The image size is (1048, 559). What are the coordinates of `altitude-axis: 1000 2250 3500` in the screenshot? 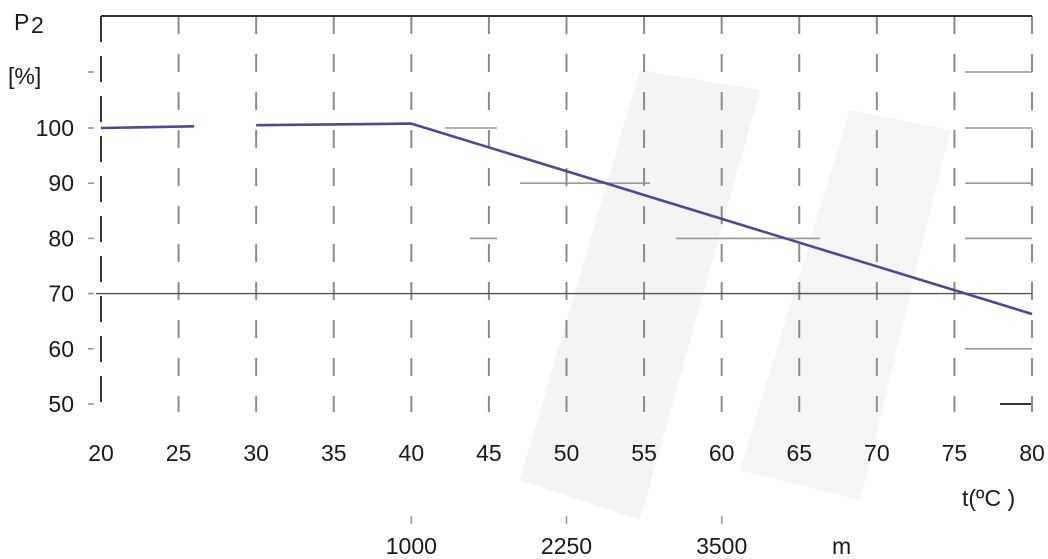 It's located at (566, 537).